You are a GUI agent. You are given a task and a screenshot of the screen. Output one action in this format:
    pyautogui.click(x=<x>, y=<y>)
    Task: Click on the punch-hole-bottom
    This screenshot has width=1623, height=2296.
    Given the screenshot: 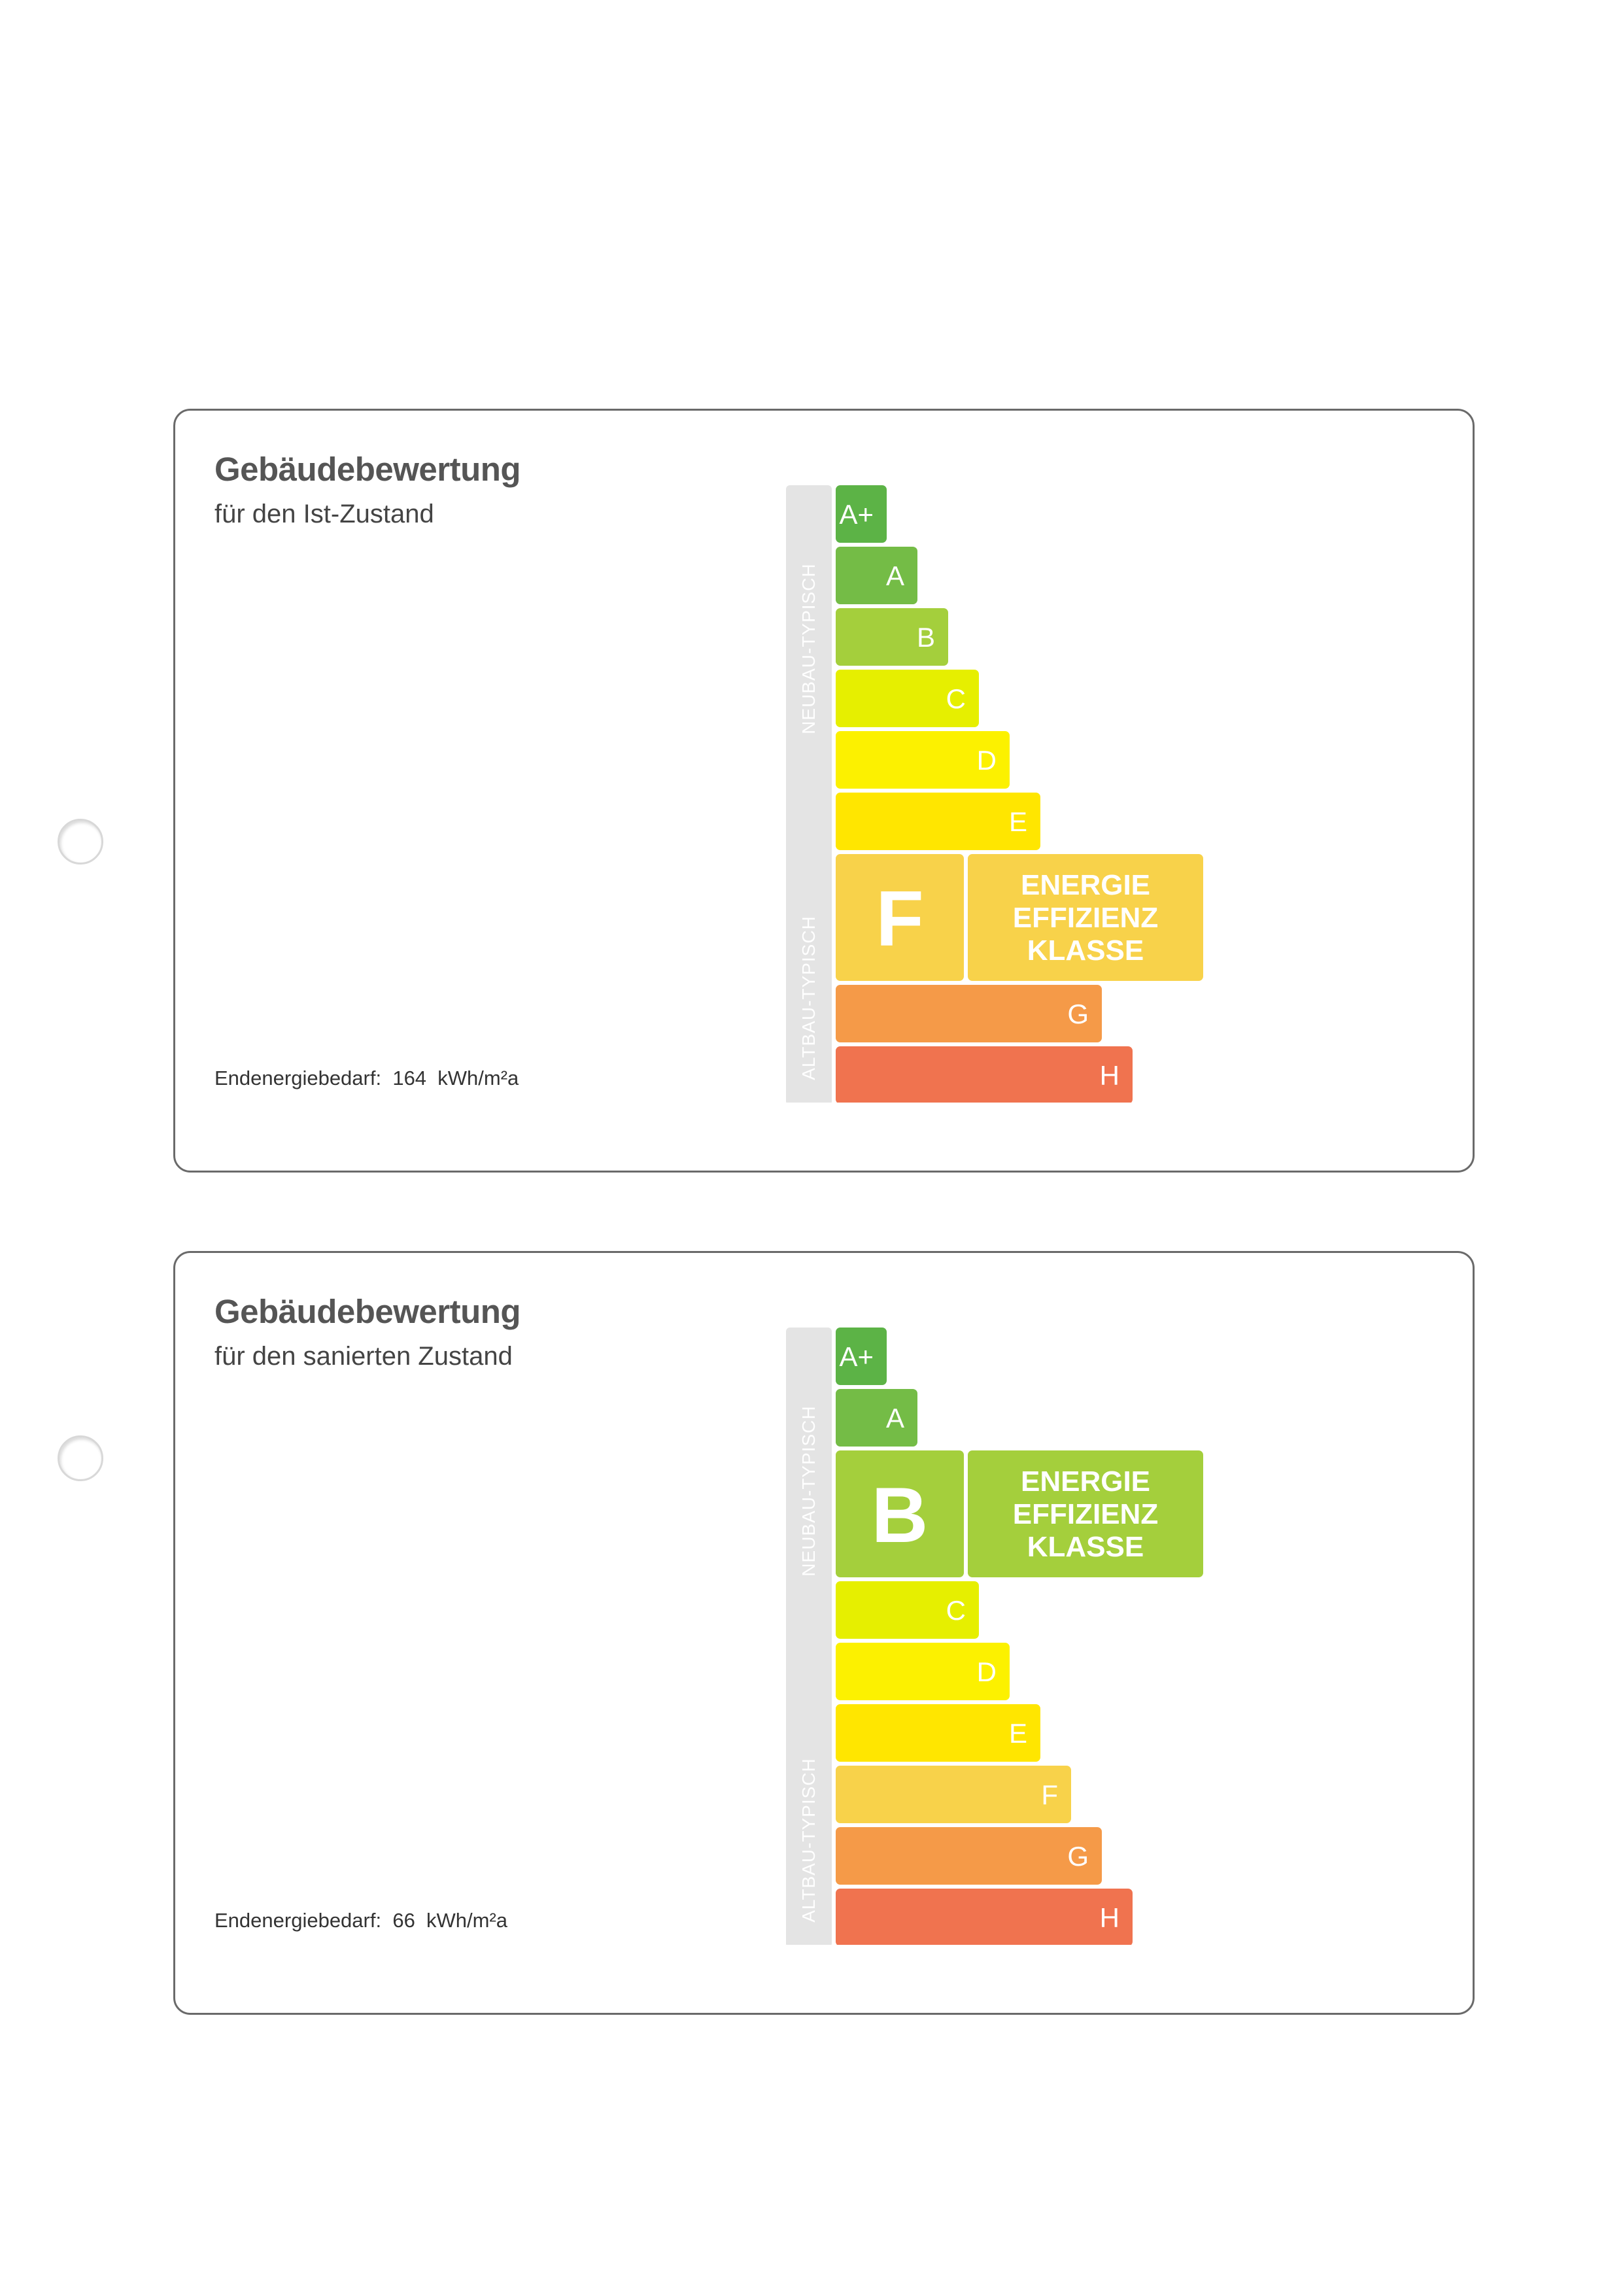 What is the action you would take?
    pyautogui.click(x=80, y=1458)
    